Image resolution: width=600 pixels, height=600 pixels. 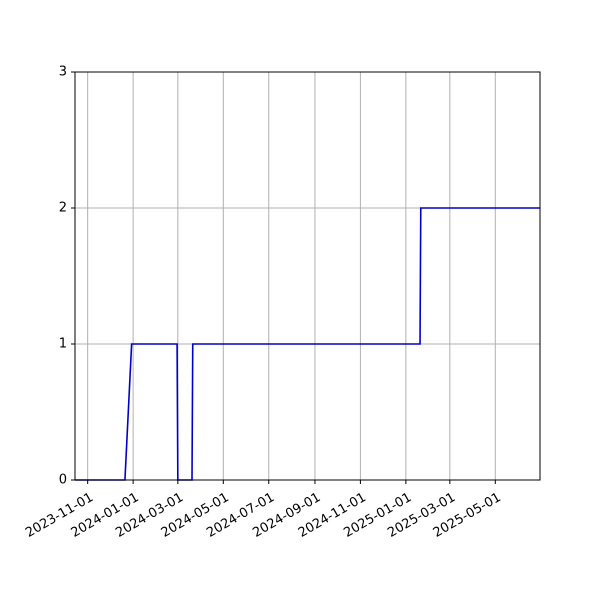 What do you see at coordinates (63, 480) in the screenshot?
I see `y-tick-label: 0` at bounding box center [63, 480].